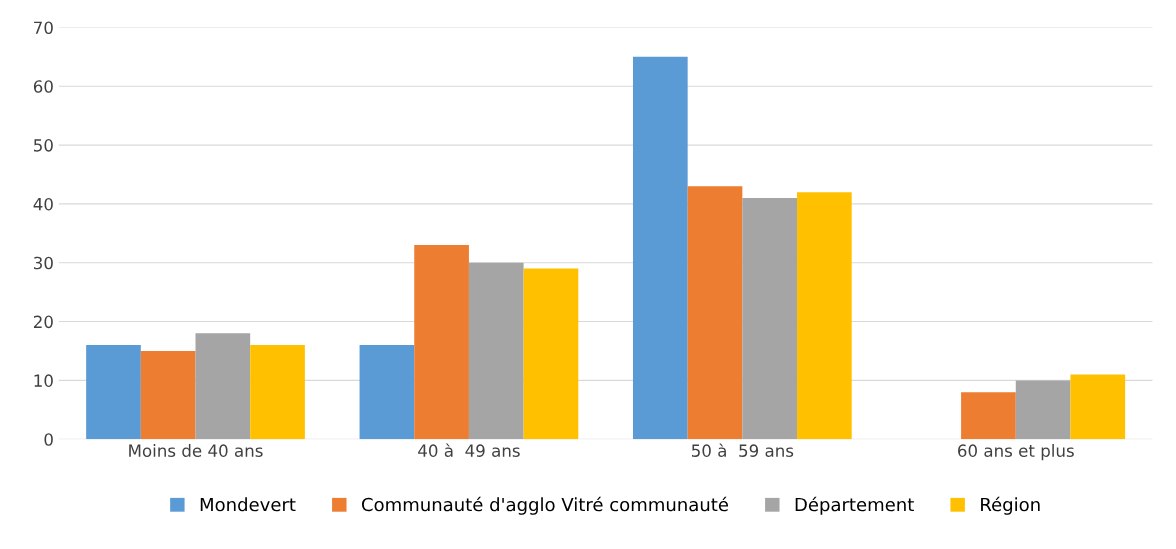  I want to click on y-tick-label: 50, so click(43, 145).